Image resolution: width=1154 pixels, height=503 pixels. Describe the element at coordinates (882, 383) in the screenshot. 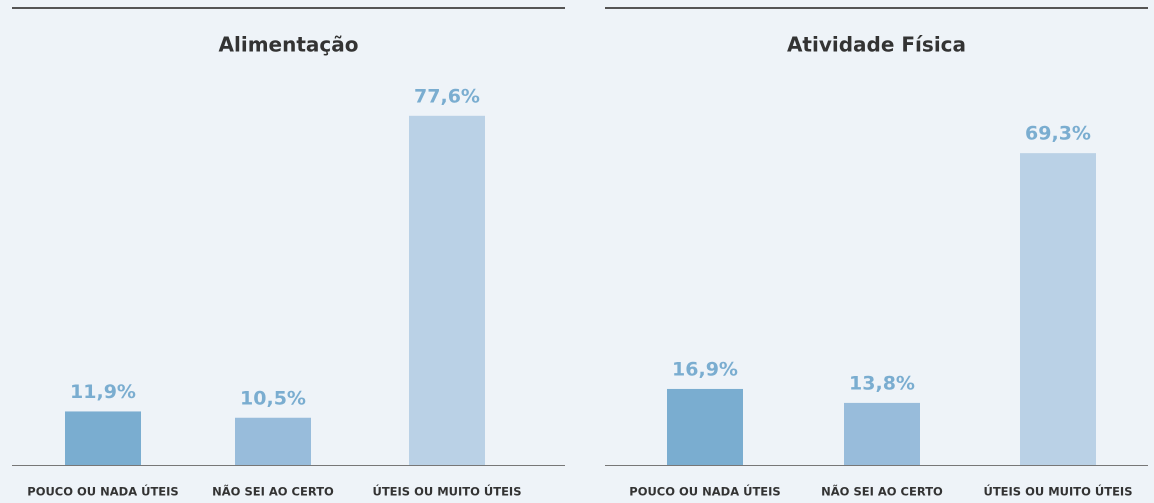

I see `value-label: 13,8%` at that location.